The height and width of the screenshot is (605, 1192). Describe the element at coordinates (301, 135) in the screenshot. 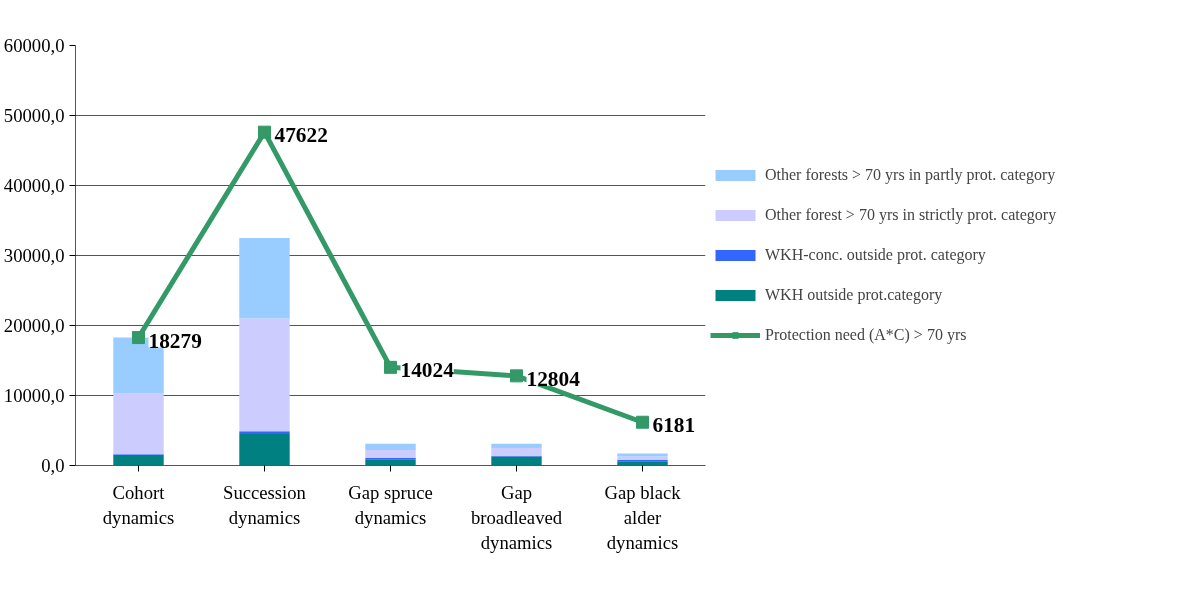

I see `data-label: 47622` at that location.